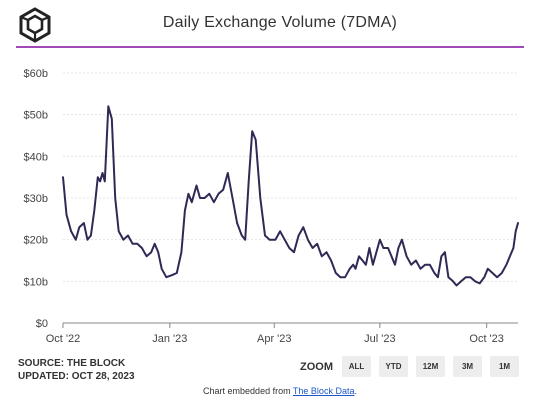 Image resolution: width=560 pixels, height=403 pixels. Describe the element at coordinates (355, 391) in the screenshot. I see `embed-suffix: .` at that location.